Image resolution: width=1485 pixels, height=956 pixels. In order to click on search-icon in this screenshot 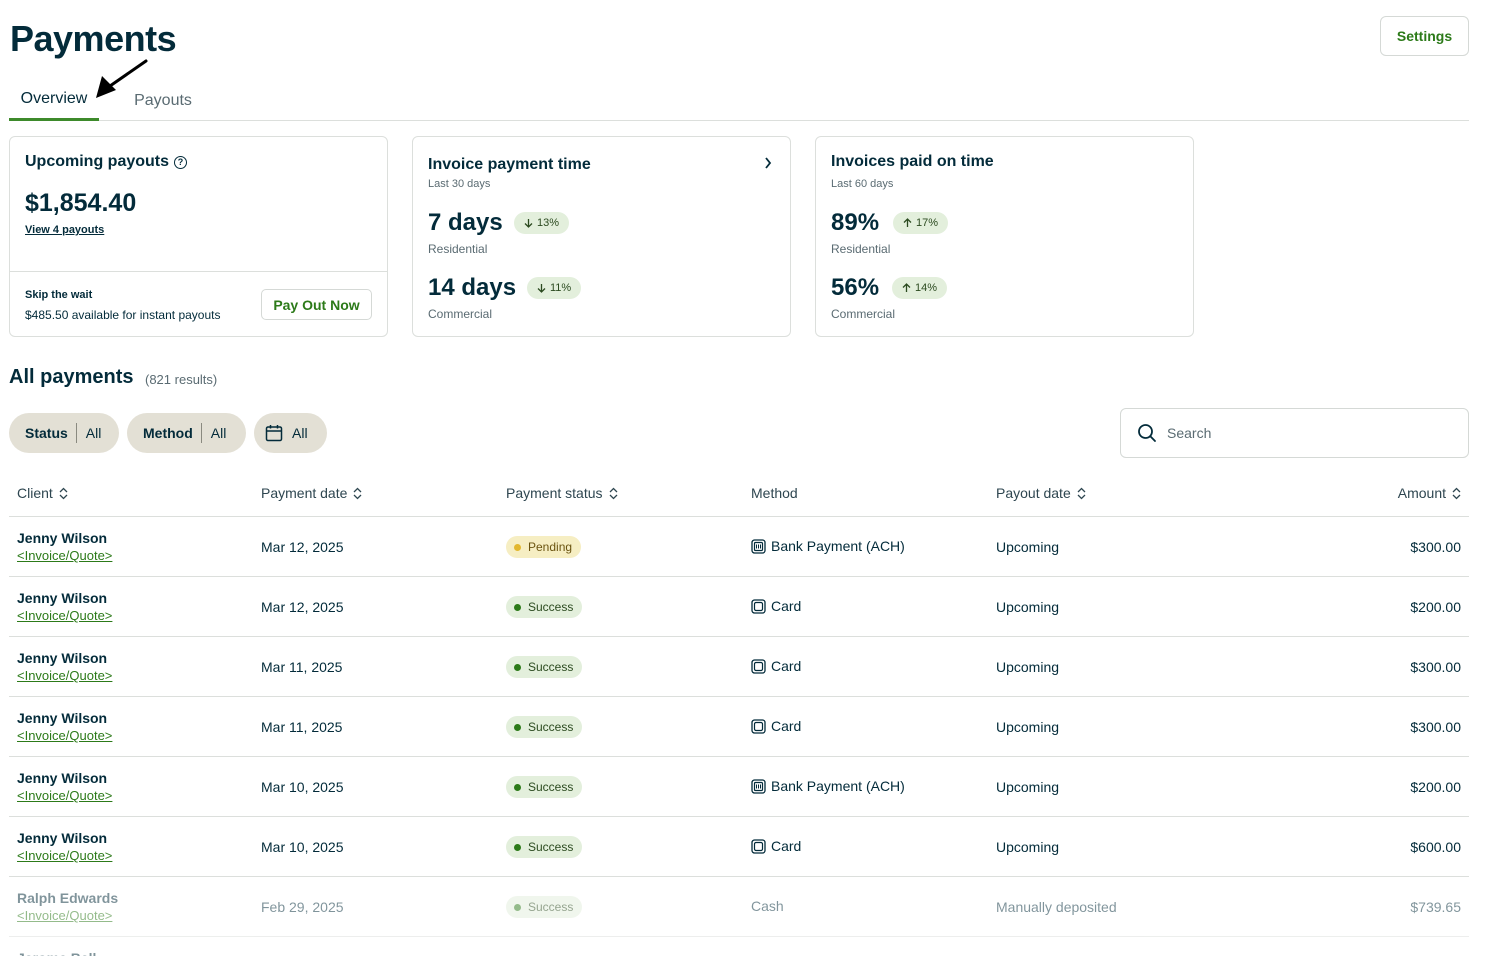, I will do `click(1147, 433)`.